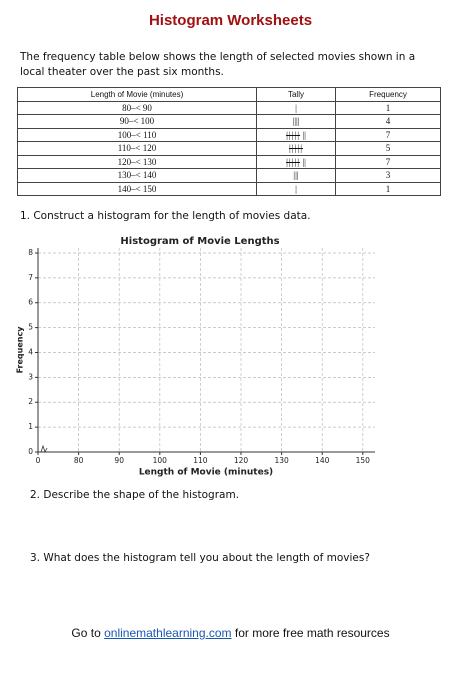 This screenshot has width=461, height=680. Describe the element at coordinates (137, 161) in the screenshot. I see `table-cell: 120–< 130` at that location.